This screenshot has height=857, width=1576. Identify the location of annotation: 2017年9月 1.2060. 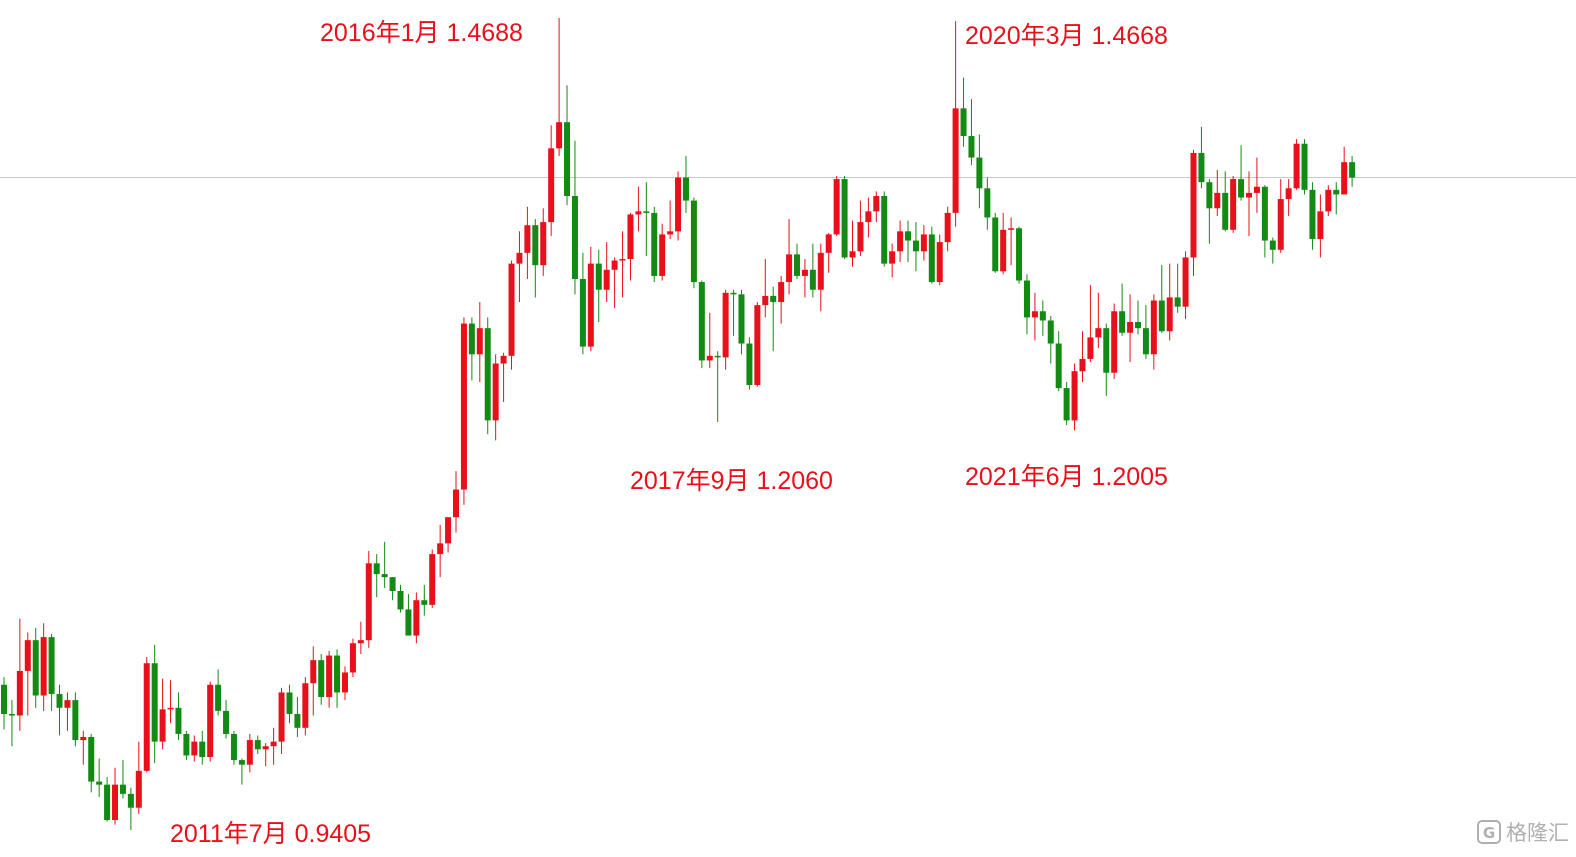
(731, 481).